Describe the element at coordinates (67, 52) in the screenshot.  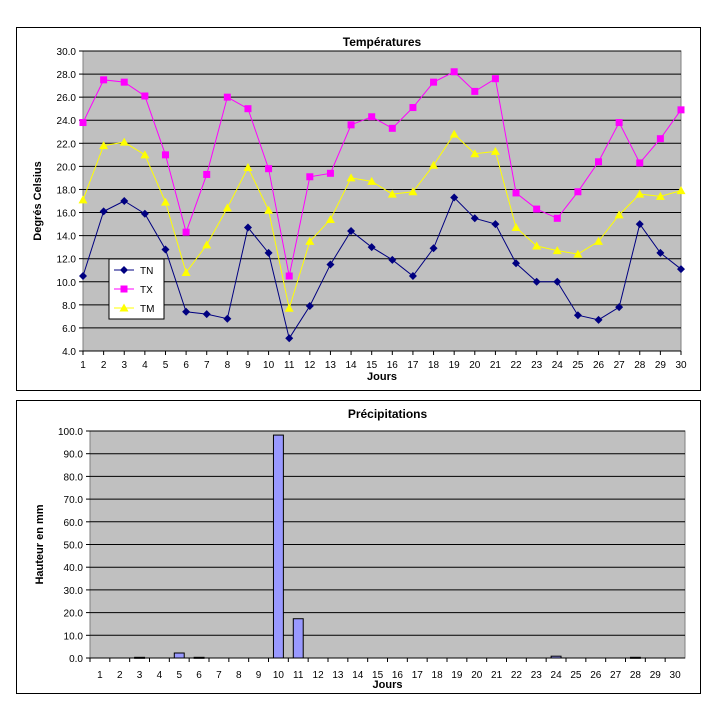
I see `y-tick-label: 30.0` at that location.